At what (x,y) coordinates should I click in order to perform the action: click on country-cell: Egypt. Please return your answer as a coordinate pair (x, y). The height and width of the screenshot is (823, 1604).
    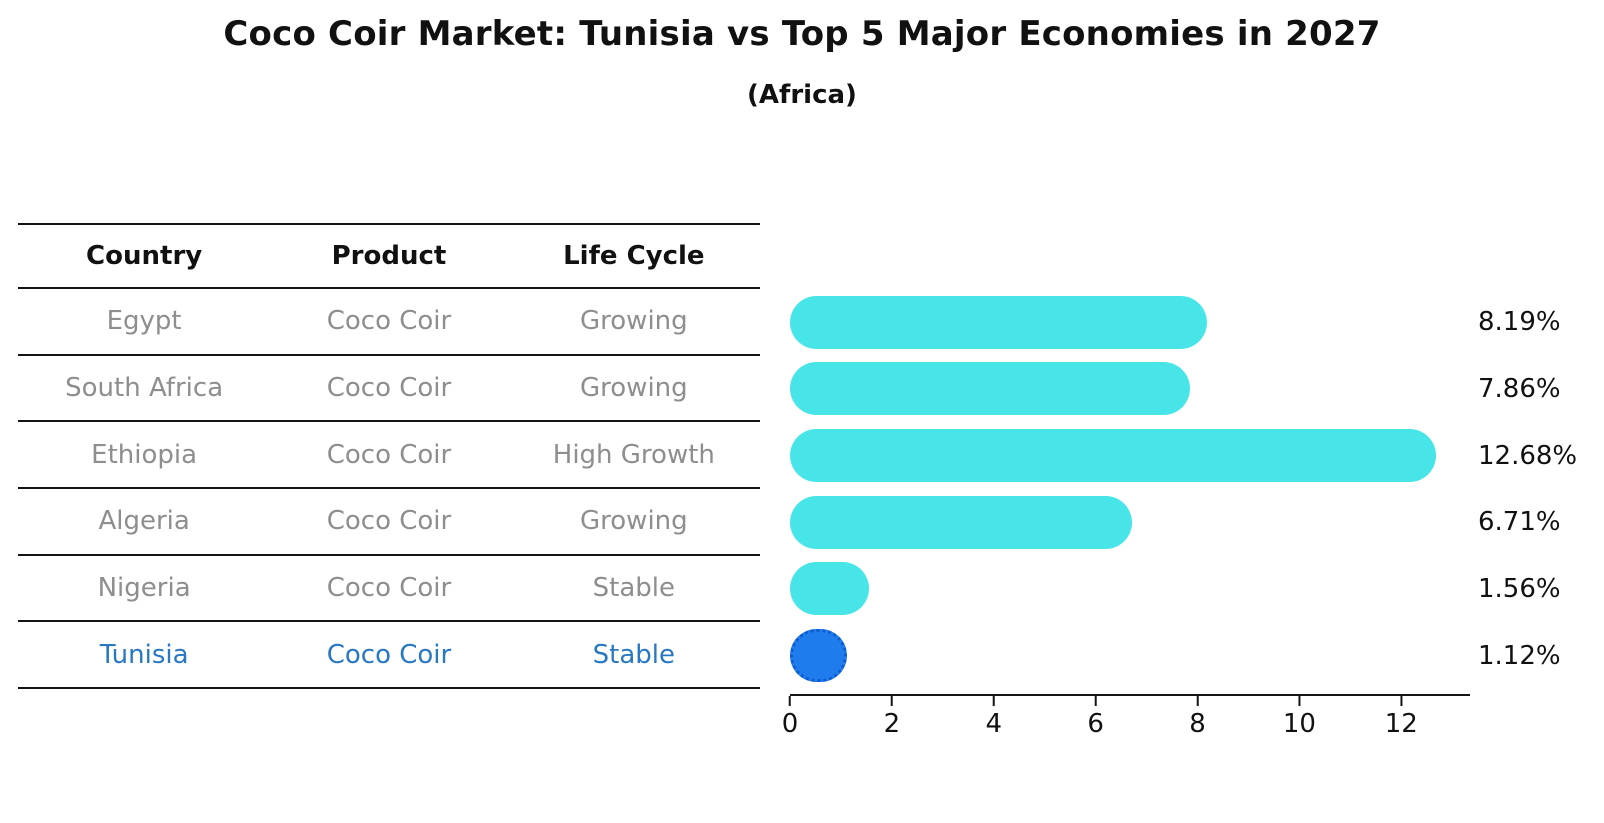
    Looking at the image, I should click on (144, 321).